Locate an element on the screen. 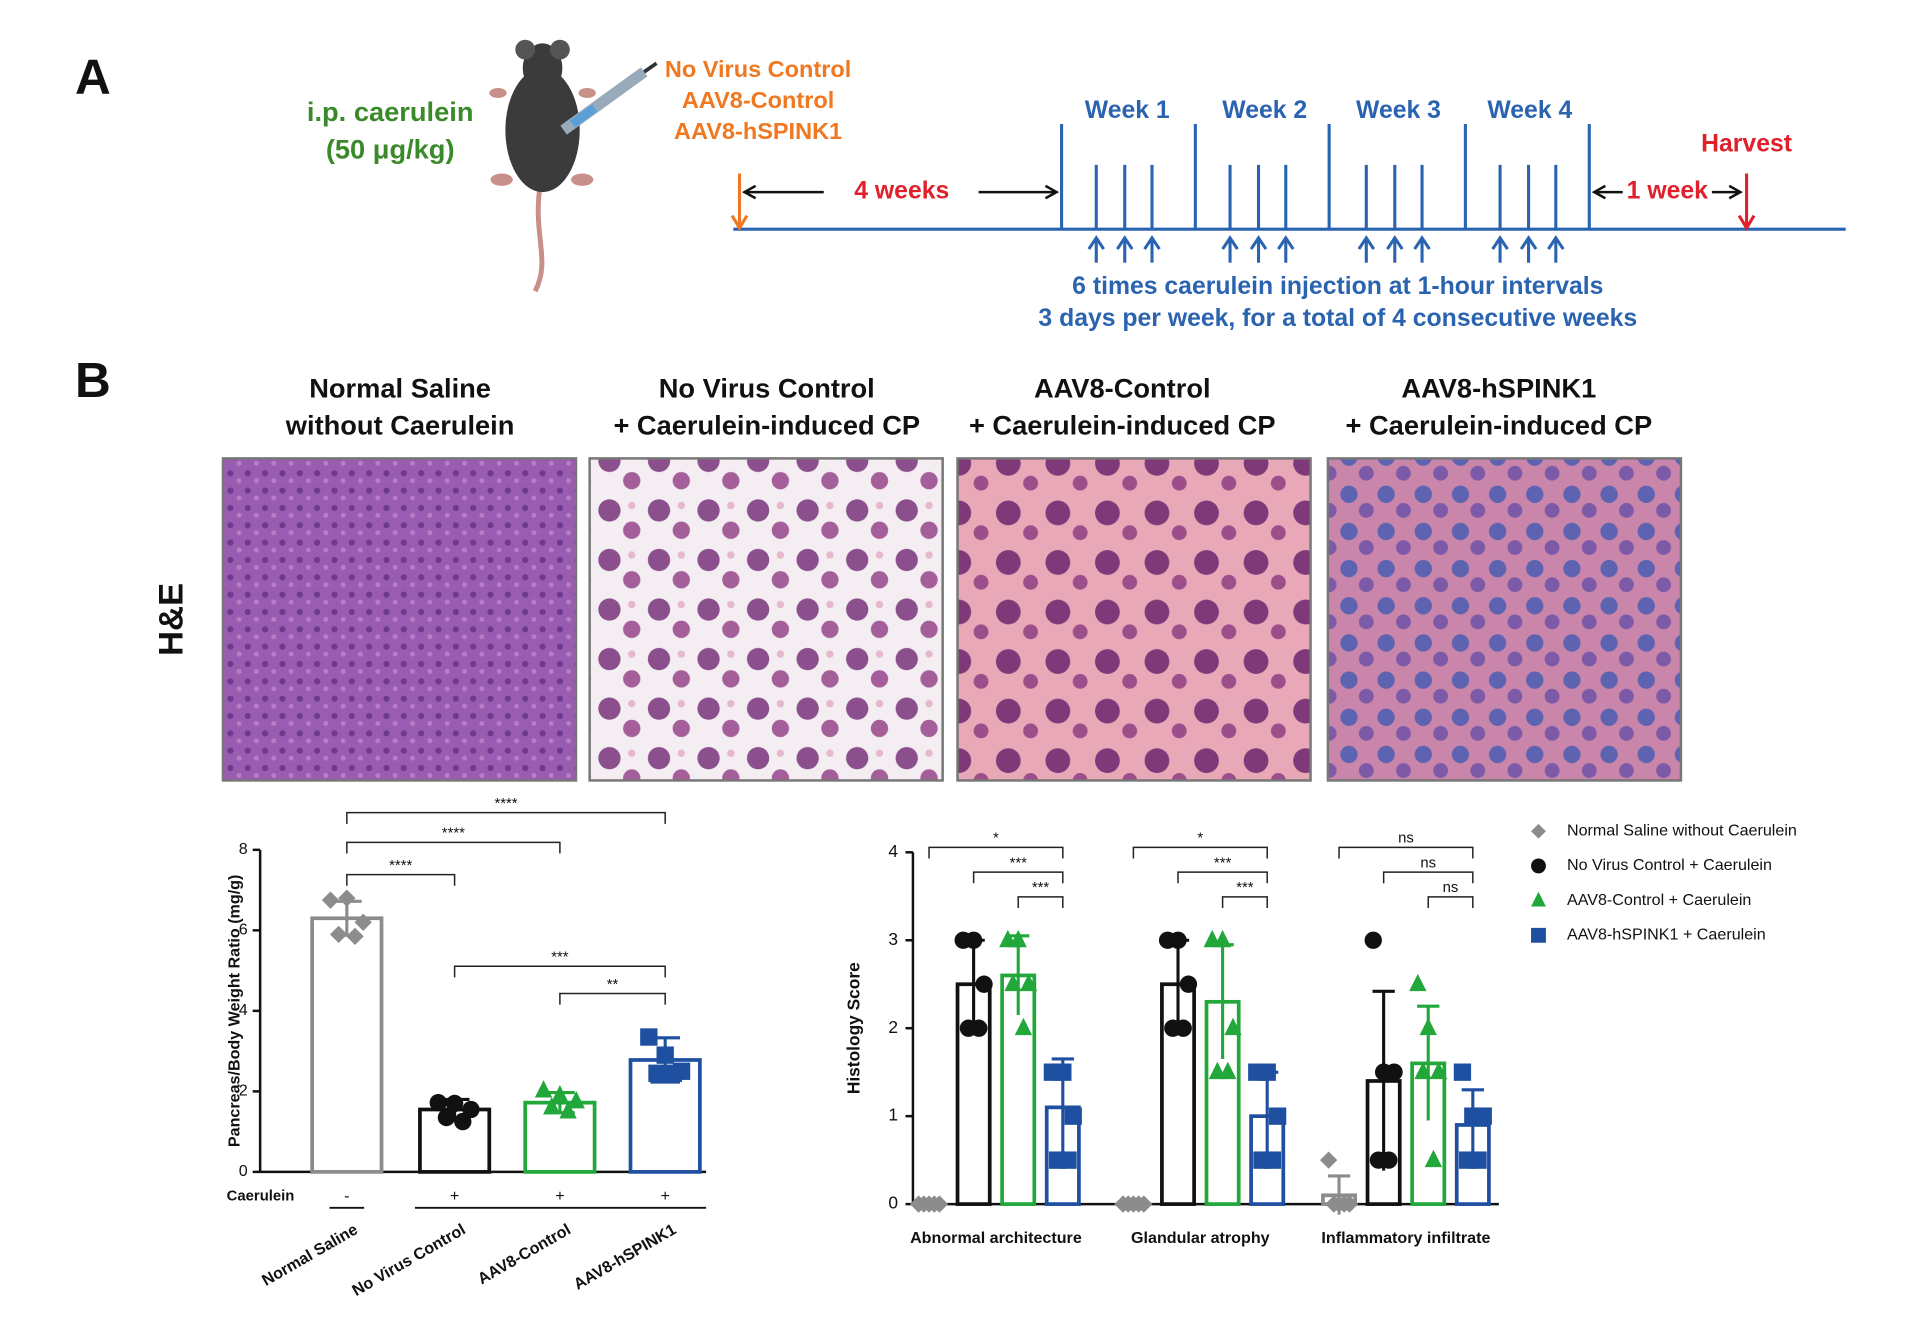 This screenshot has width=1920, height=1333. y-tick-label: 3 is located at coordinates (893, 939).